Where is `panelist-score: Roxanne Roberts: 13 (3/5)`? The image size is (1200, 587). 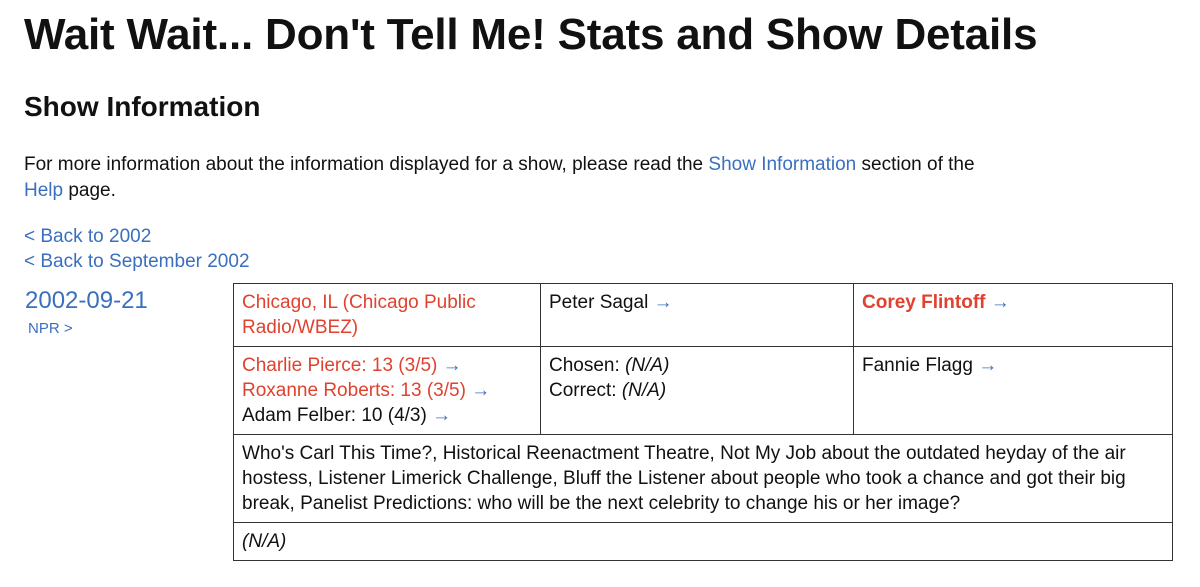 panelist-score: Roxanne Roberts: 13 (3/5) is located at coordinates (354, 390).